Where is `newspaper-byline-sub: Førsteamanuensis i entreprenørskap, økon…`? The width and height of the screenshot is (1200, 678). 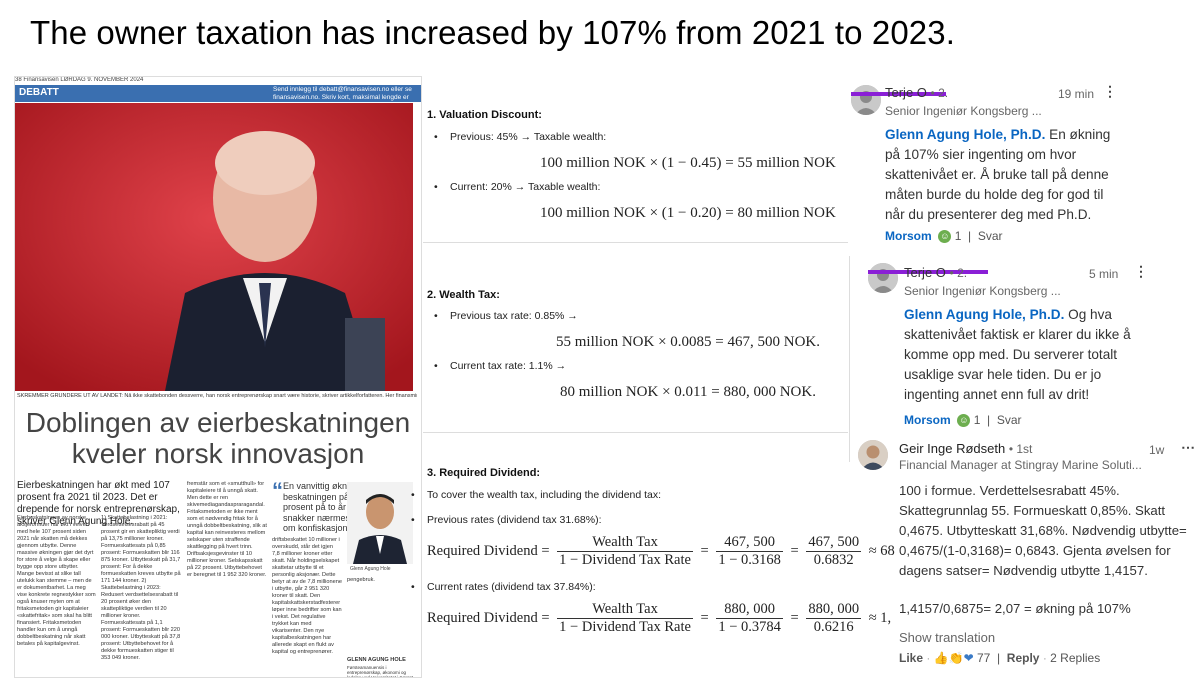
newspaper-byline-sub: Førsteamanuensis i entreprenørskap, økon… is located at coordinates (381, 671).